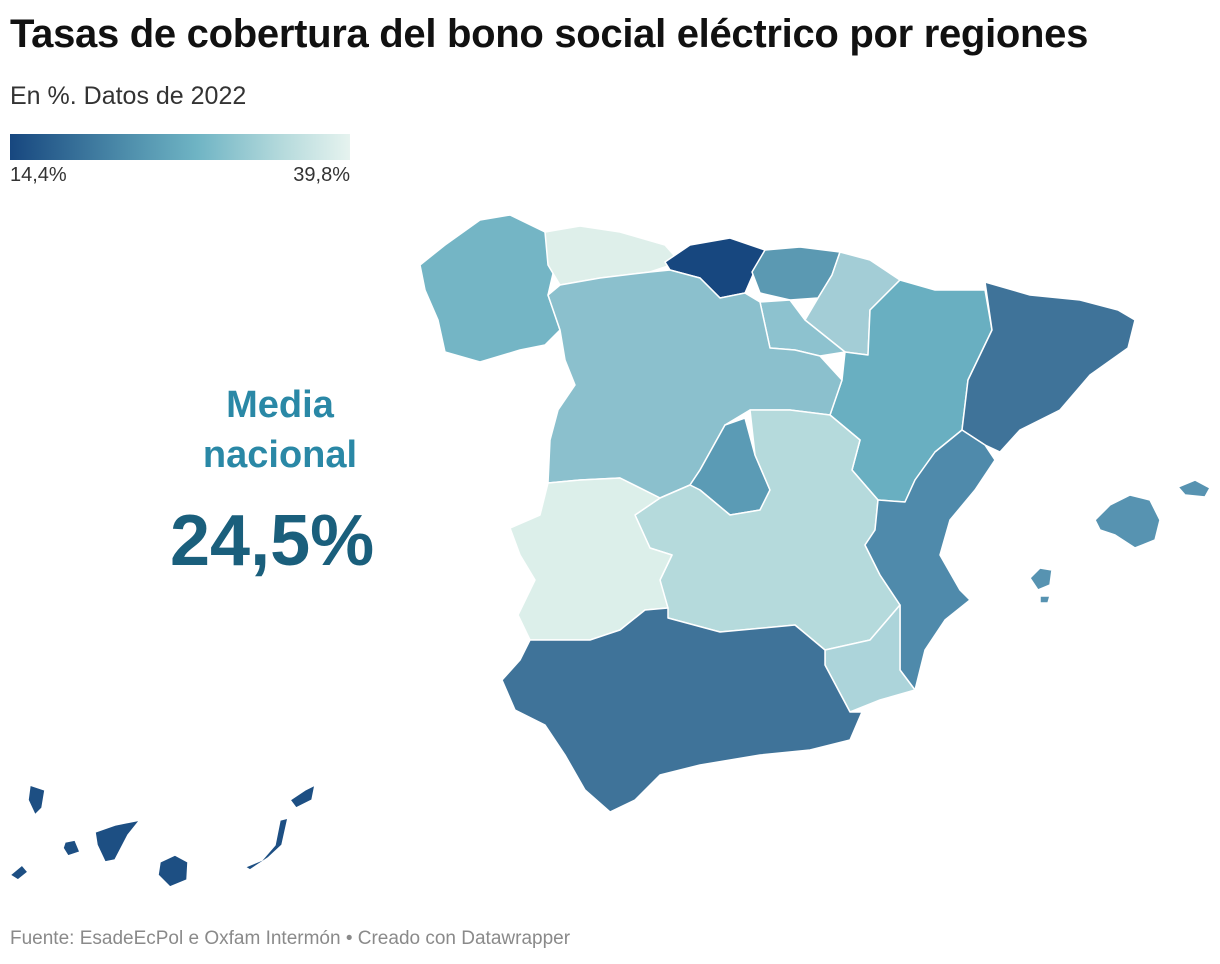  I want to click on legend-min-label: 14,4%, so click(38, 175).